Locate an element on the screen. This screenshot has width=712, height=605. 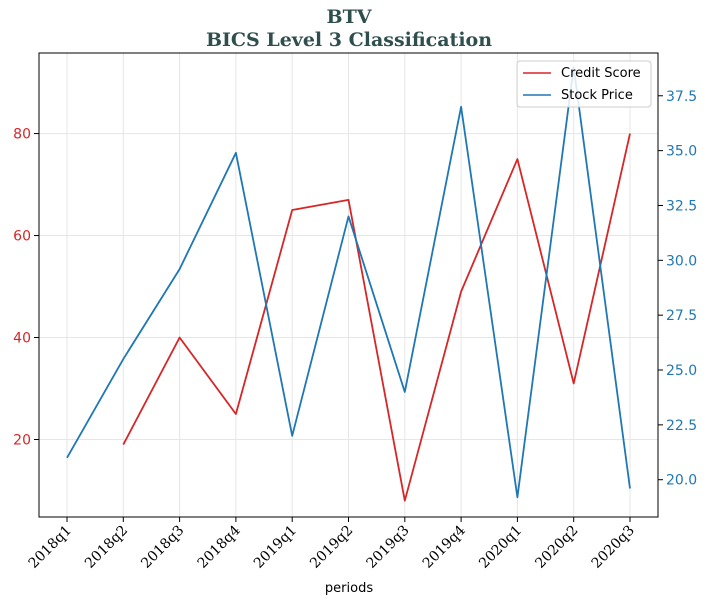
x-tick-label: 2019q4 is located at coordinates (444, 546).